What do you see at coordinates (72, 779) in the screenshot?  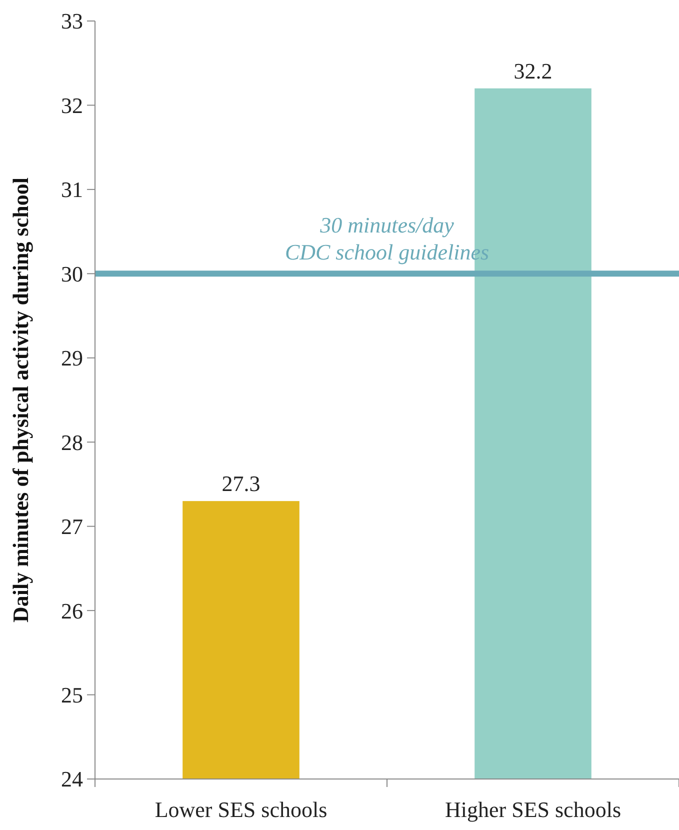 I see `y-tick-label: 24` at bounding box center [72, 779].